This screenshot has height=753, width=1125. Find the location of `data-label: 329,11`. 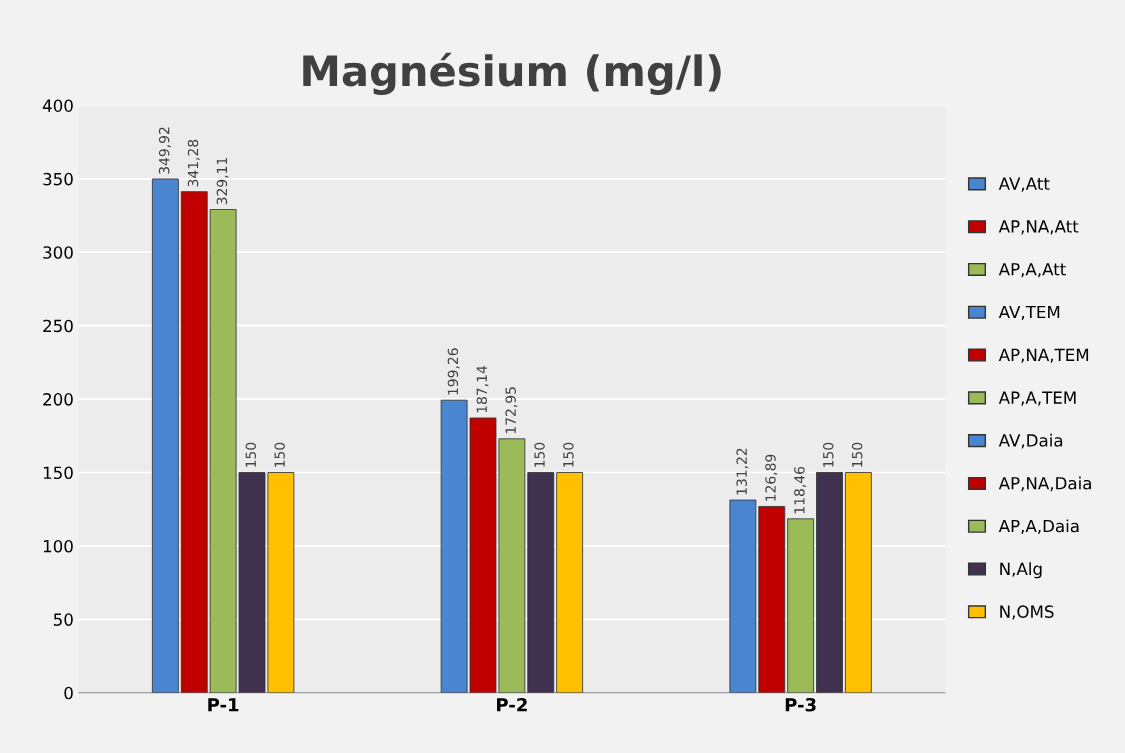

data-label: 329,11 is located at coordinates (222, 181).